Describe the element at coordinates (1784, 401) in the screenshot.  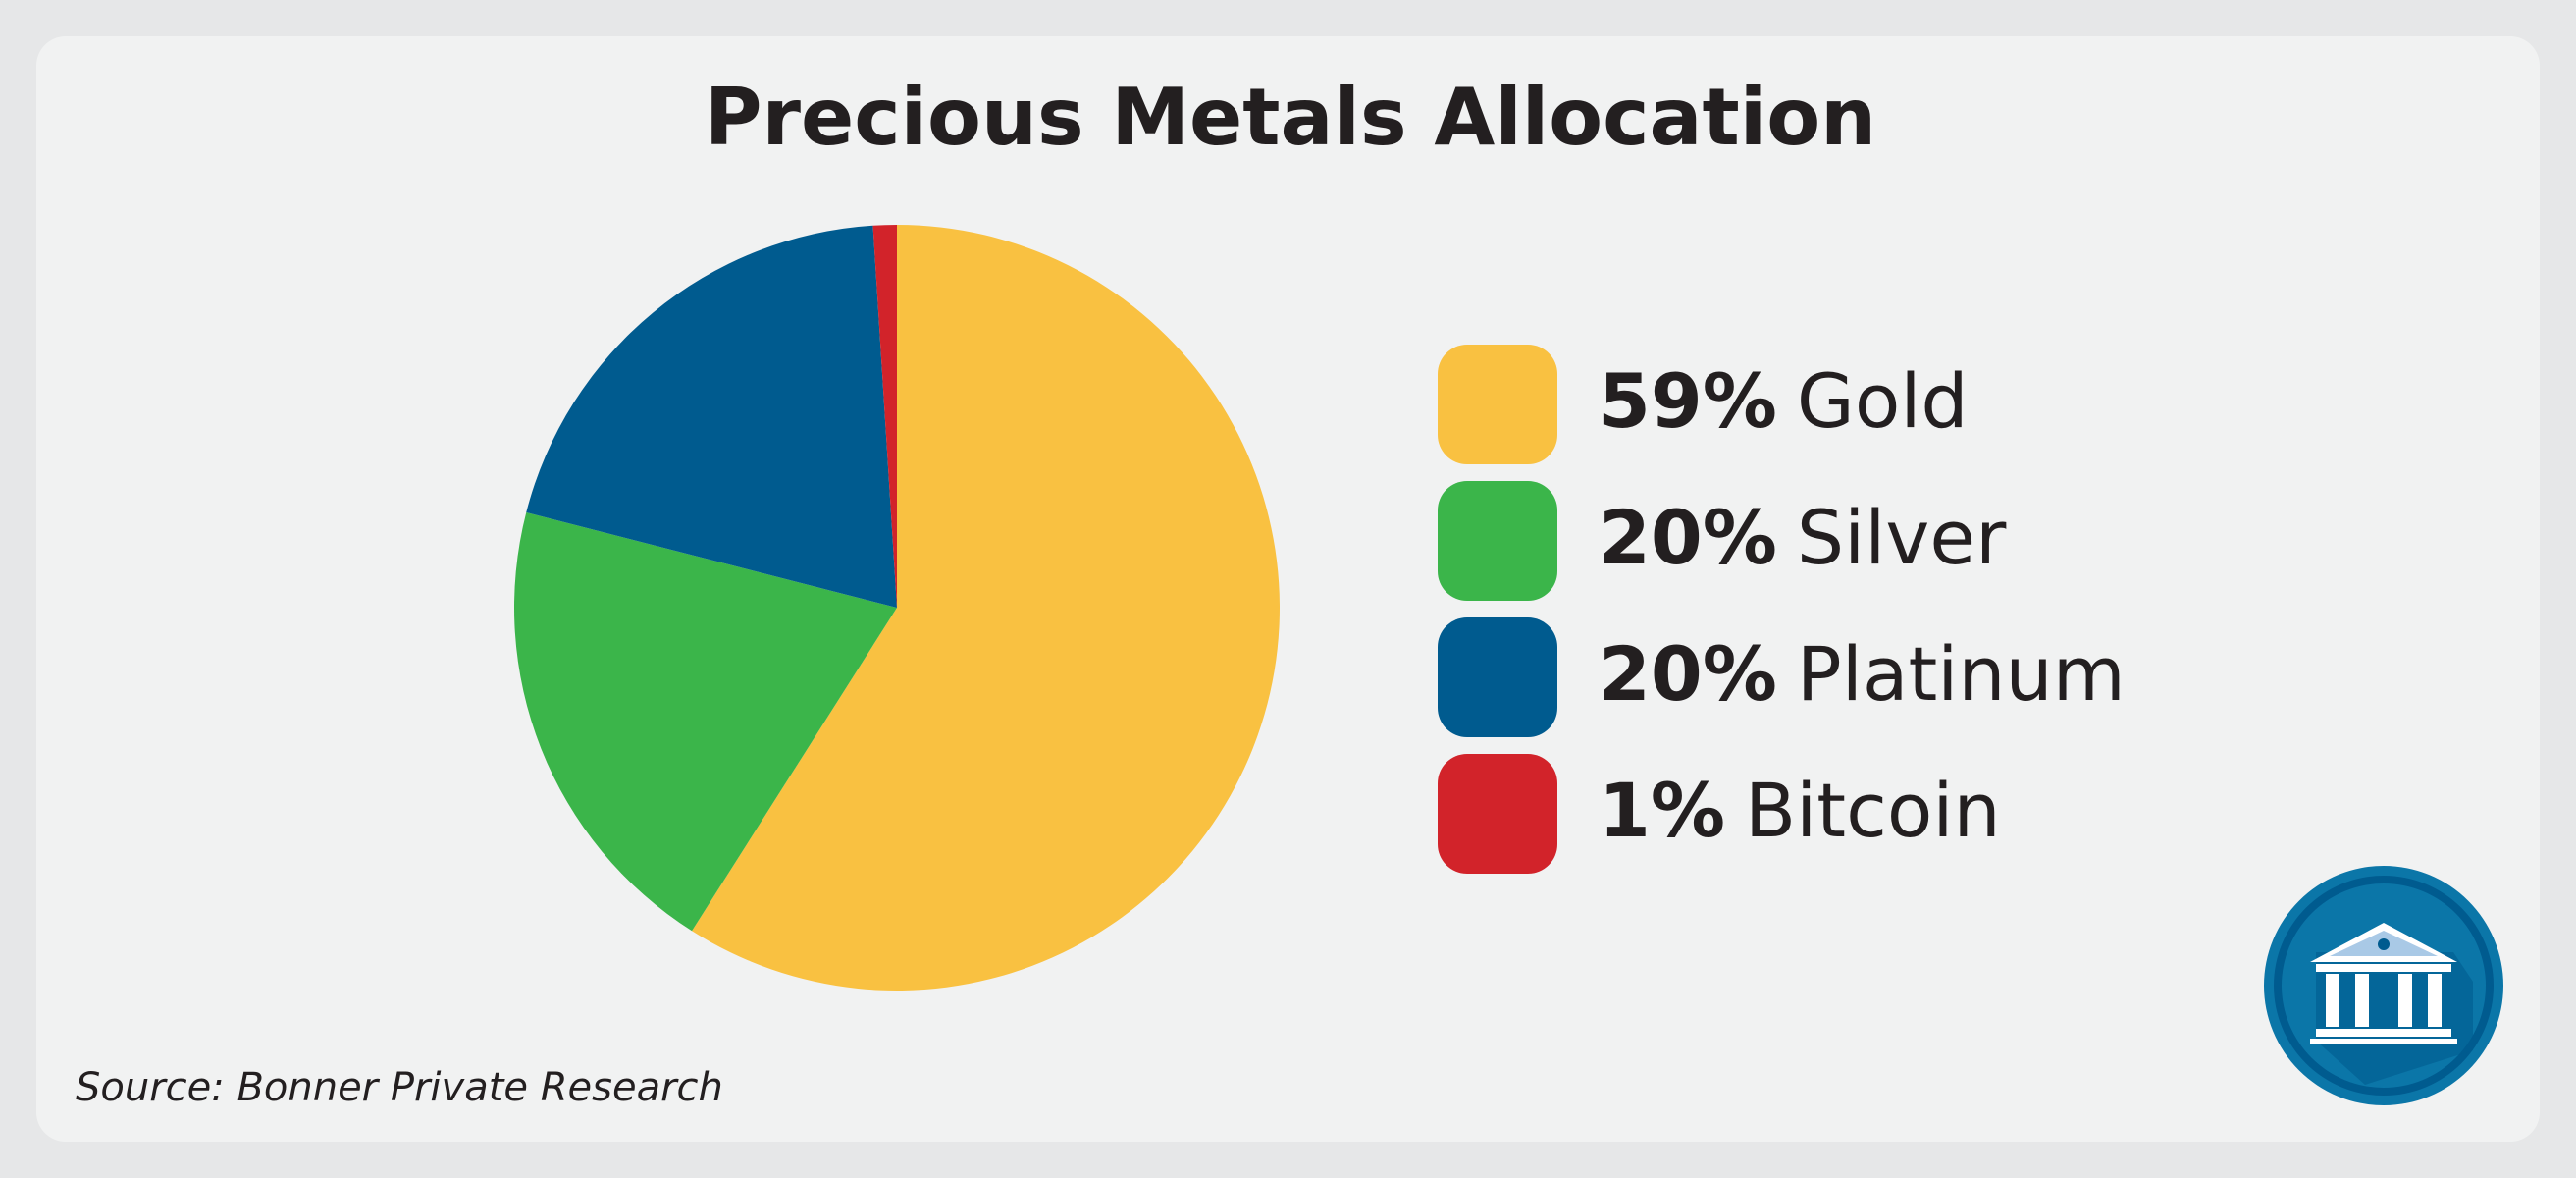
I see `legend-entry: 59% Gold` at that location.